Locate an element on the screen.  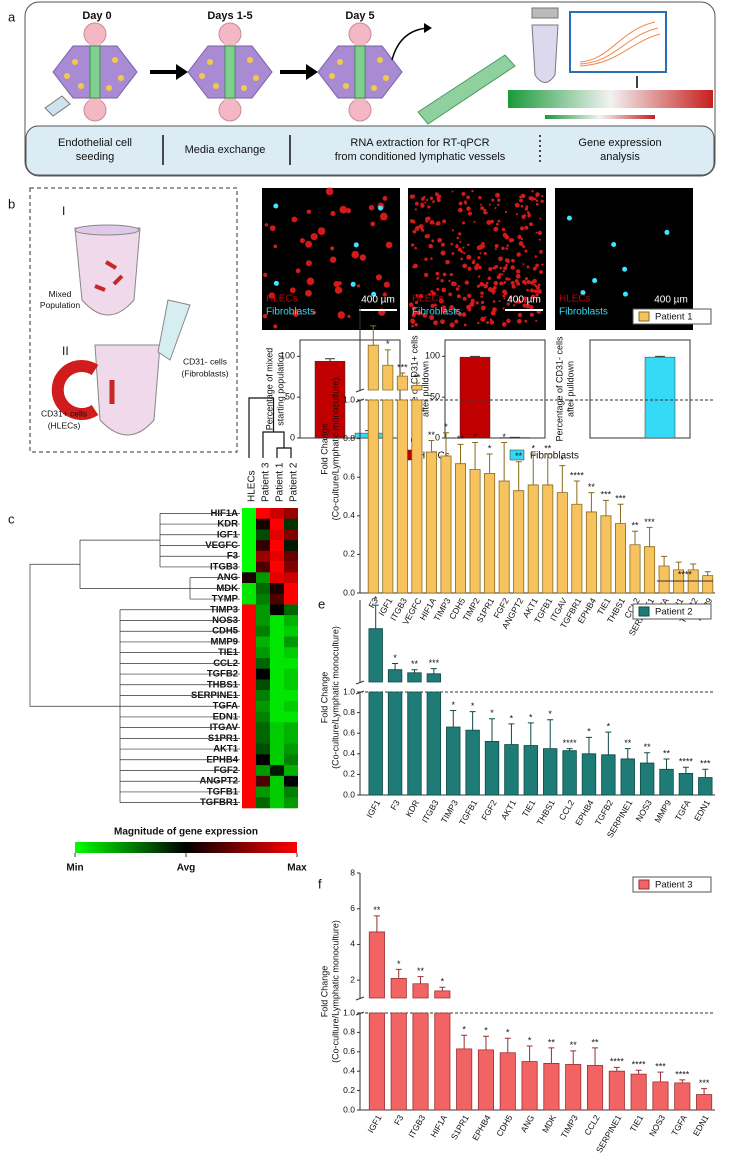
column-label: Patient 3 is located at coordinates (266, 482).